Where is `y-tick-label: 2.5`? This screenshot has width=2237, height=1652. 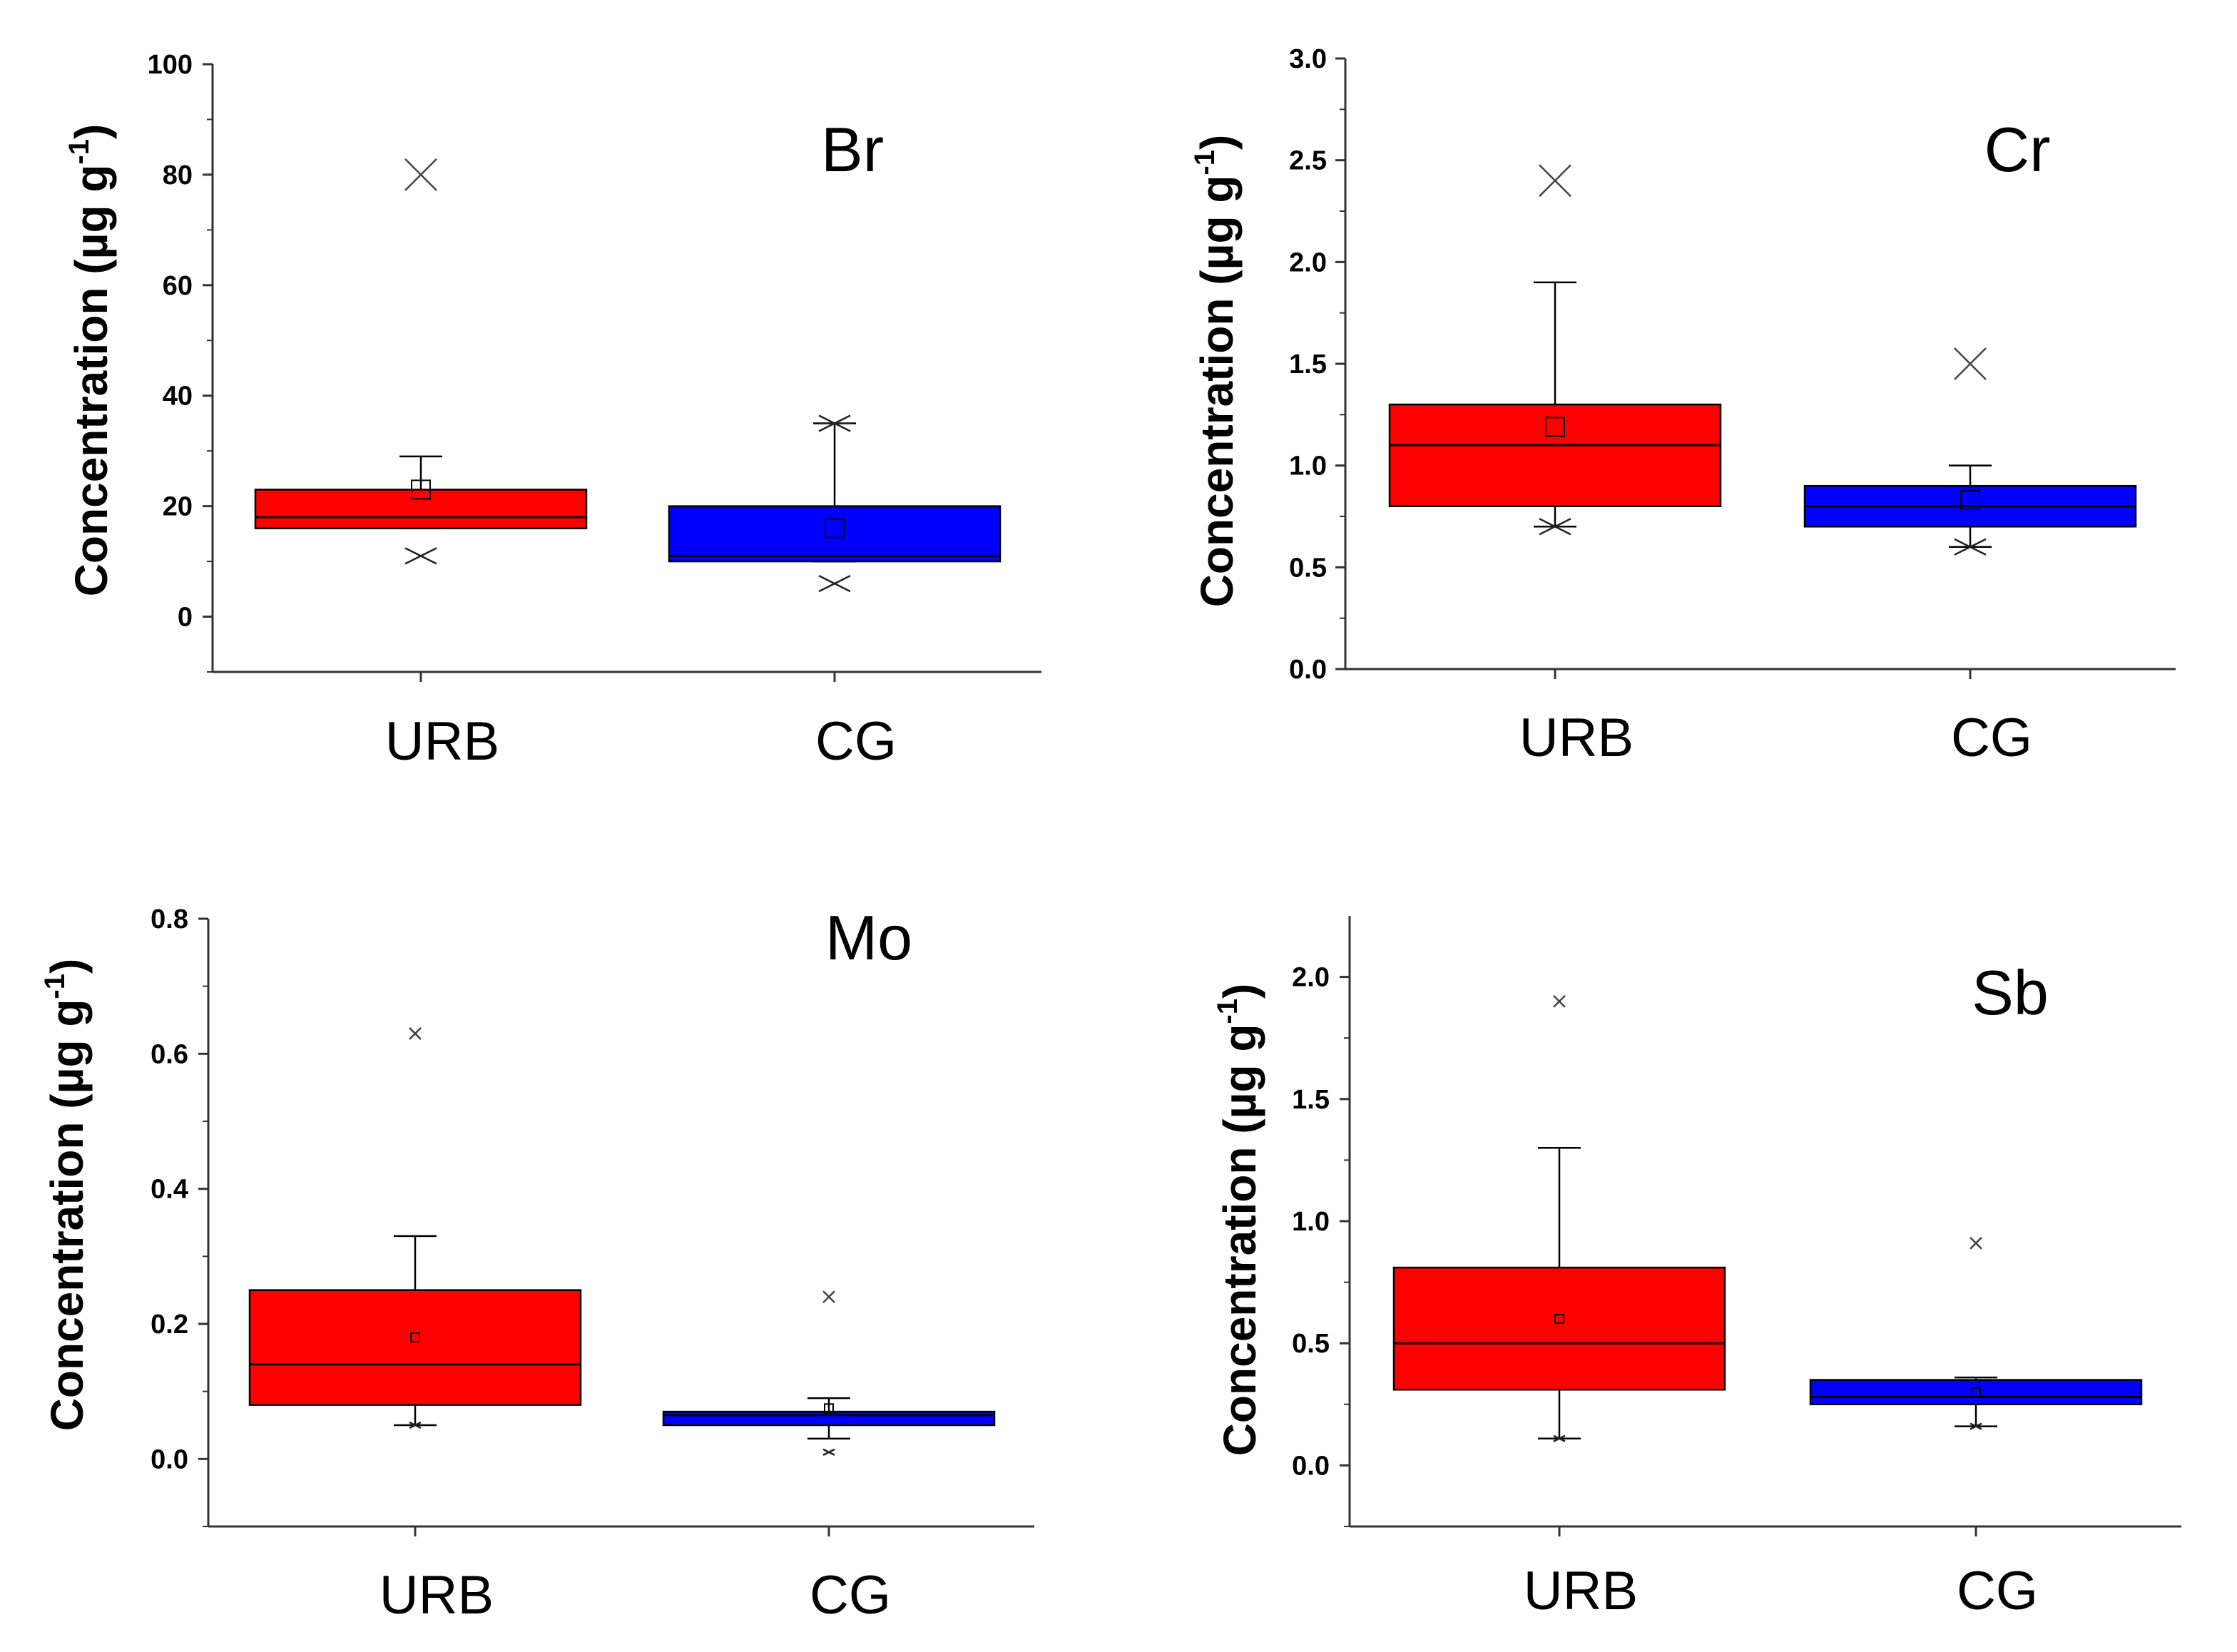
y-tick-label: 2.5 is located at coordinates (1308, 161).